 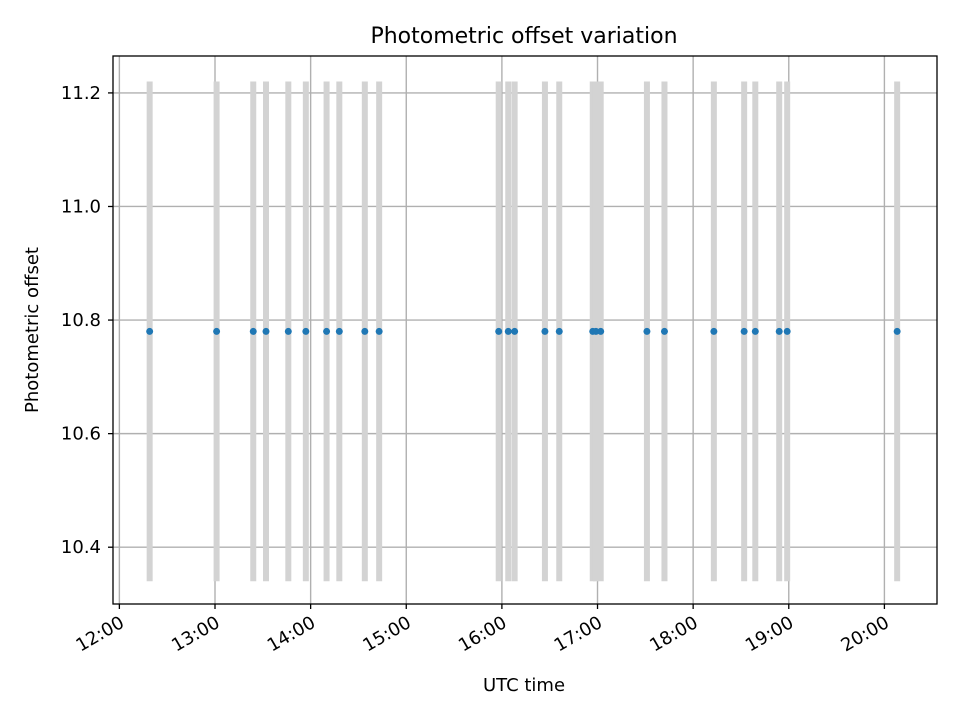 What do you see at coordinates (523, 36) in the screenshot?
I see `chart-title: Photometric offset variation` at bounding box center [523, 36].